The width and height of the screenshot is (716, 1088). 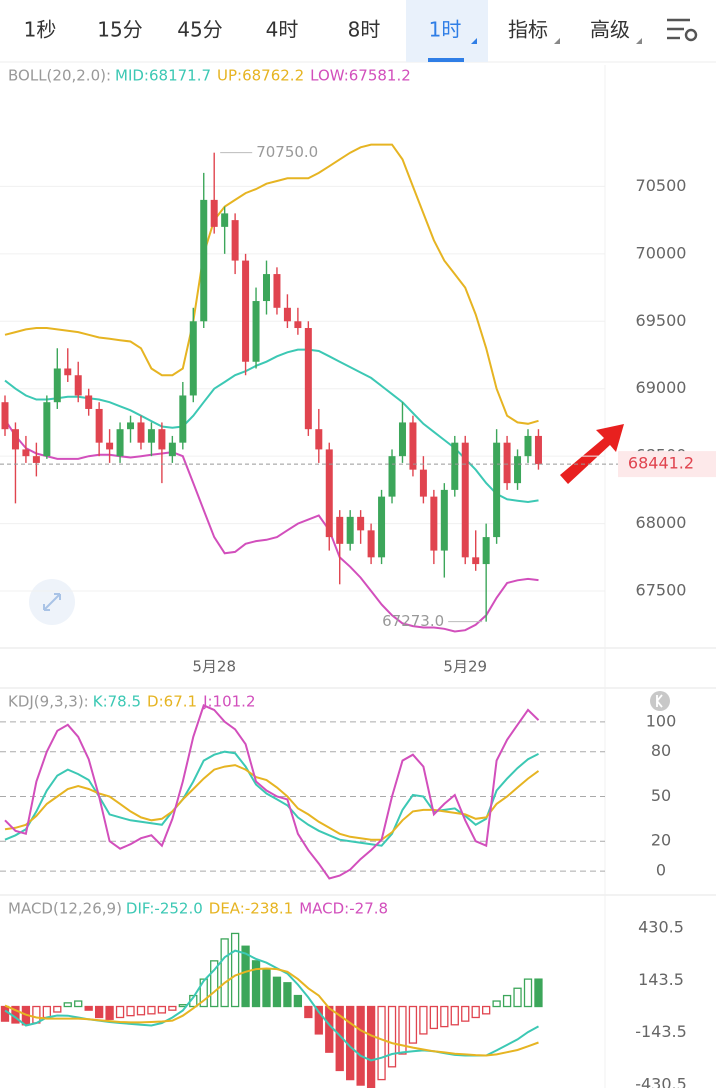 I want to click on legend-title: MACD(12,26,9), so click(x=65, y=909).